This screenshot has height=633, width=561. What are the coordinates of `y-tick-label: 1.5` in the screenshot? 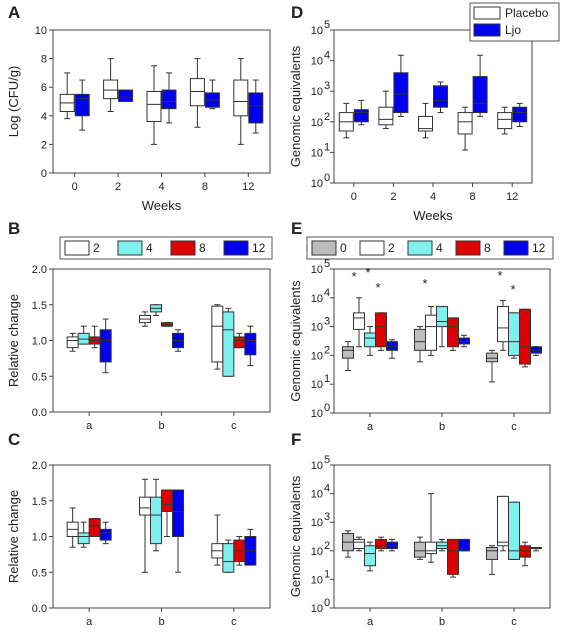 It's located at (39, 502).